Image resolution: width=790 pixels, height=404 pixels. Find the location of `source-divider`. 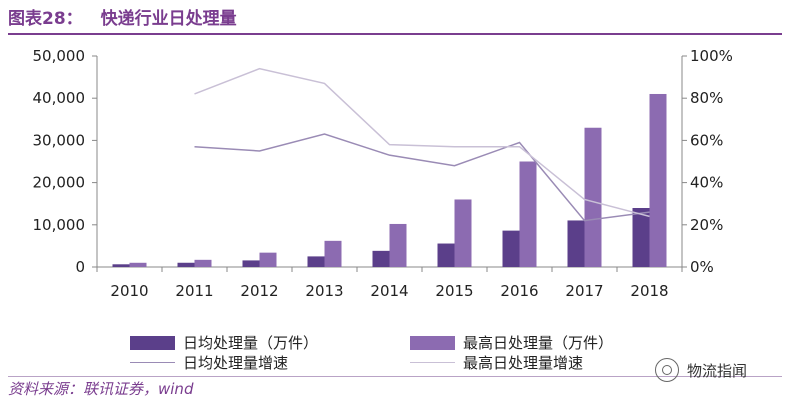

source-divider is located at coordinates (395, 376).